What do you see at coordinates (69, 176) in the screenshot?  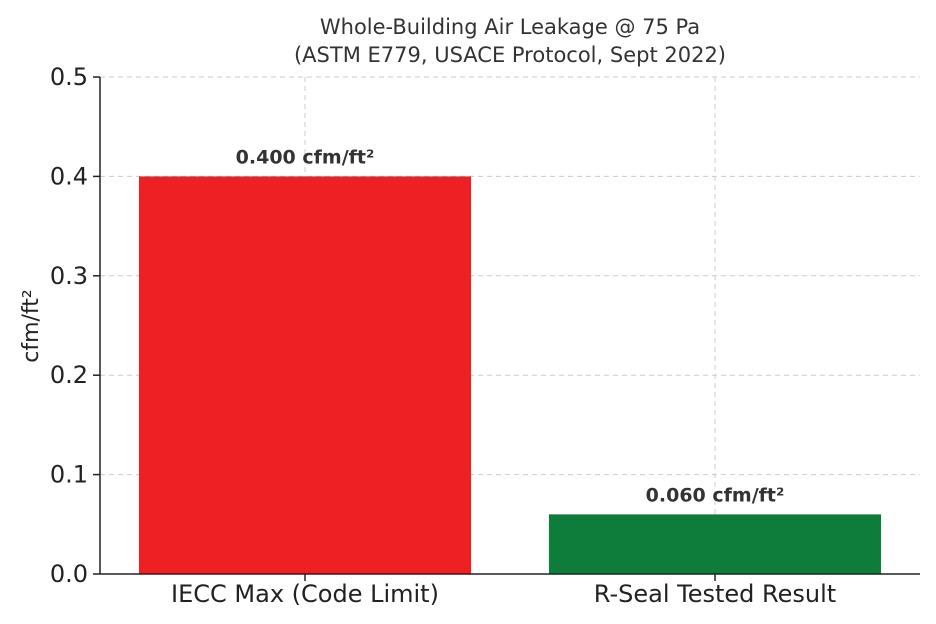 I see `y-tick-label: 0.4` at bounding box center [69, 176].